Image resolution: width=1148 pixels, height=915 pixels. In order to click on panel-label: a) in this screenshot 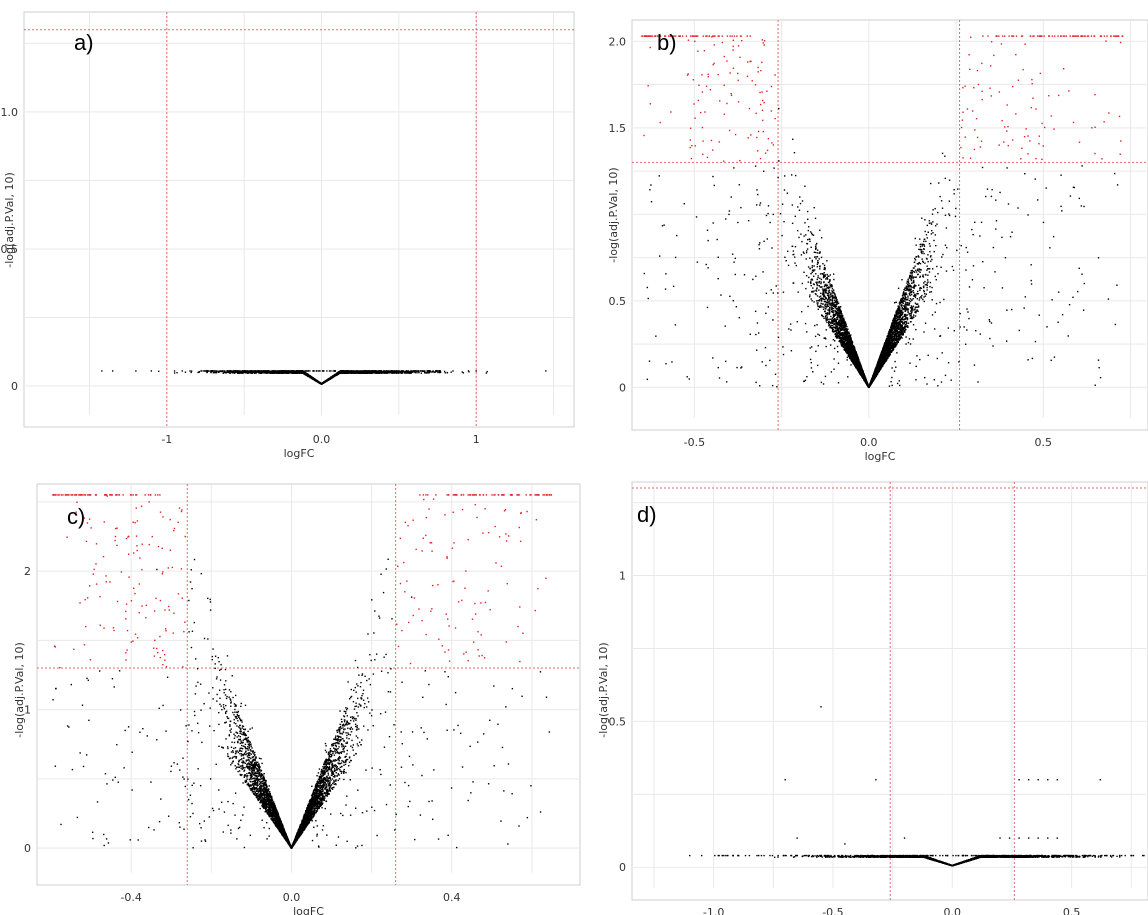, I will do `click(84, 42)`.